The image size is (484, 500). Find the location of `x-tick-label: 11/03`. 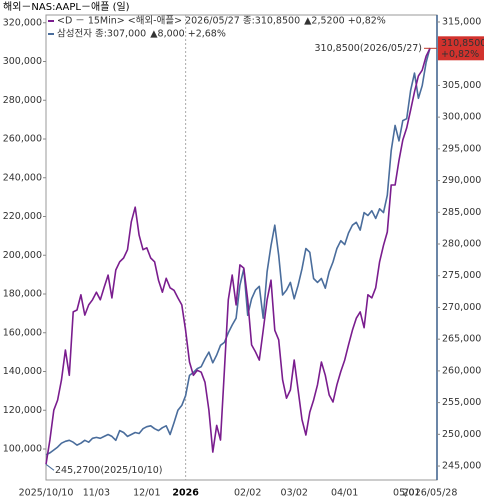

x-tick-label: 11/03 is located at coordinates (96, 493).